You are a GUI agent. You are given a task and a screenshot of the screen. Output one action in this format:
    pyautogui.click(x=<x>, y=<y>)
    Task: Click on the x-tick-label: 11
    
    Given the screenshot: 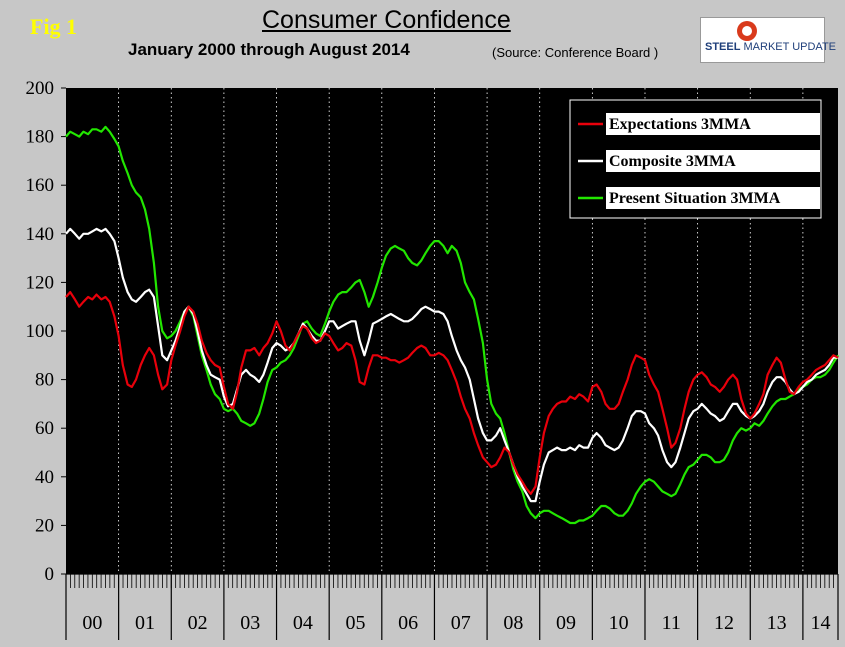 What is the action you would take?
    pyautogui.click(x=671, y=623)
    